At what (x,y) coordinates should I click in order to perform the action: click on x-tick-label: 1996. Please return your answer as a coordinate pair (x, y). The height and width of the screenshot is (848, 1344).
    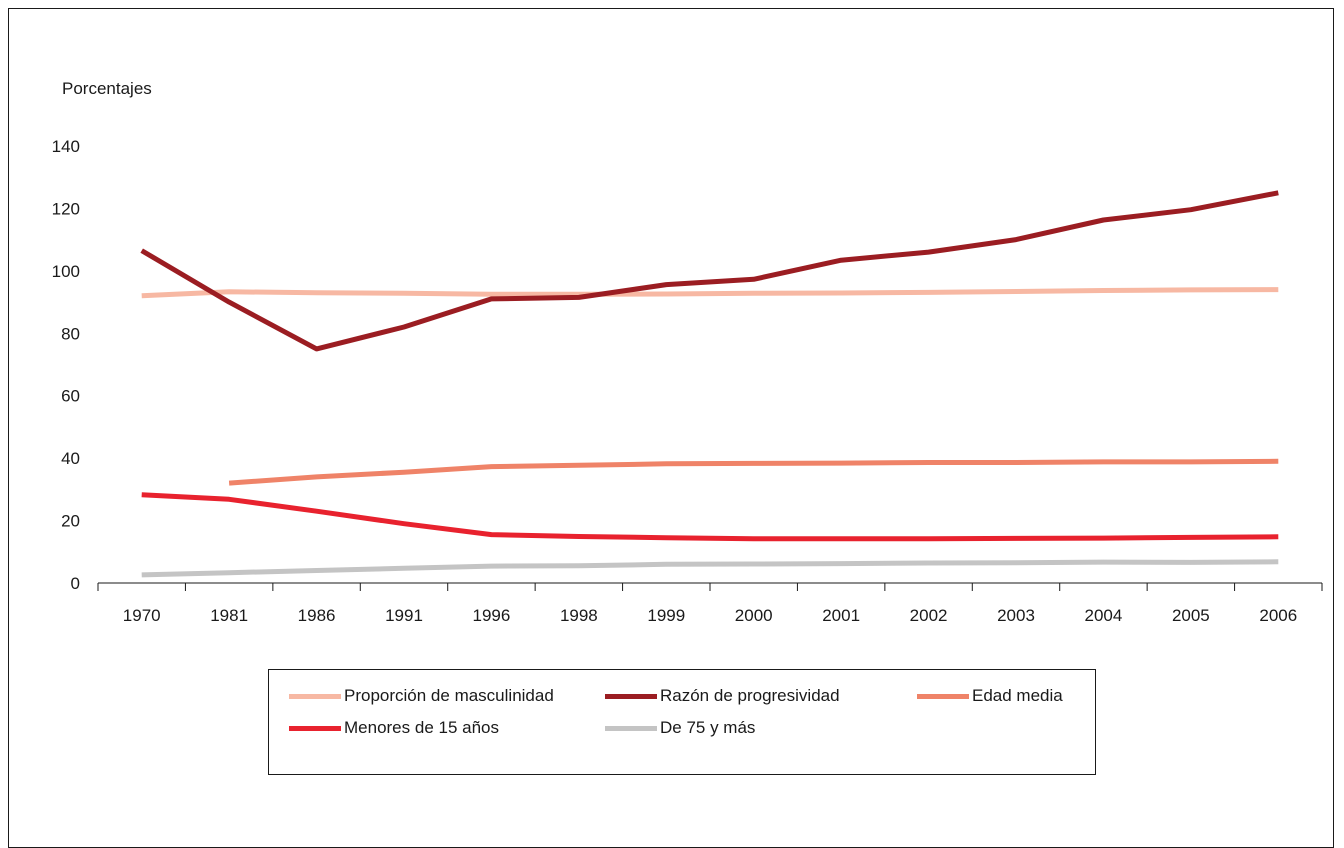
    Looking at the image, I should click on (492, 615).